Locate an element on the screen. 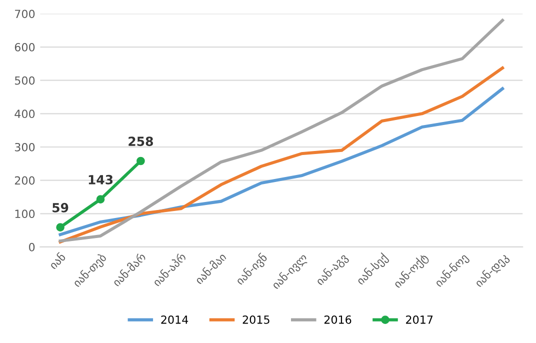 The width and height of the screenshot is (536, 343). y-tick-label: 600 is located at coordinates (24, 47).